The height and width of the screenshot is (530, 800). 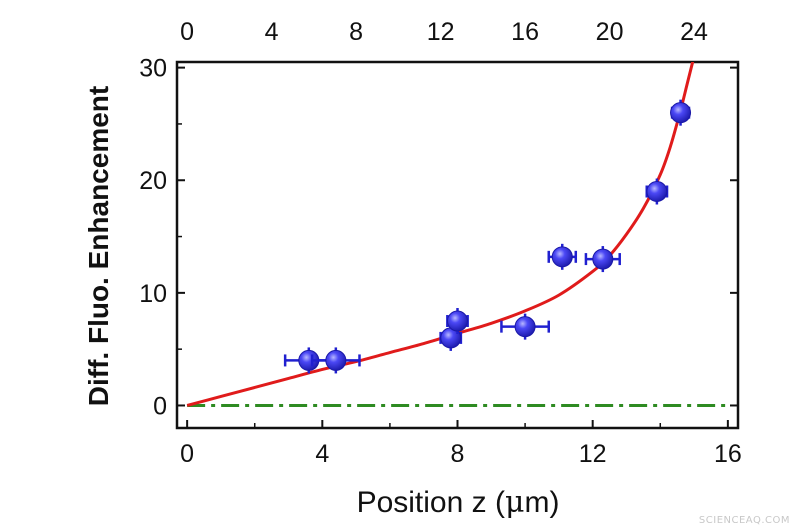 I want to click on top-tick-label: 16, so click(x=525, y=32).